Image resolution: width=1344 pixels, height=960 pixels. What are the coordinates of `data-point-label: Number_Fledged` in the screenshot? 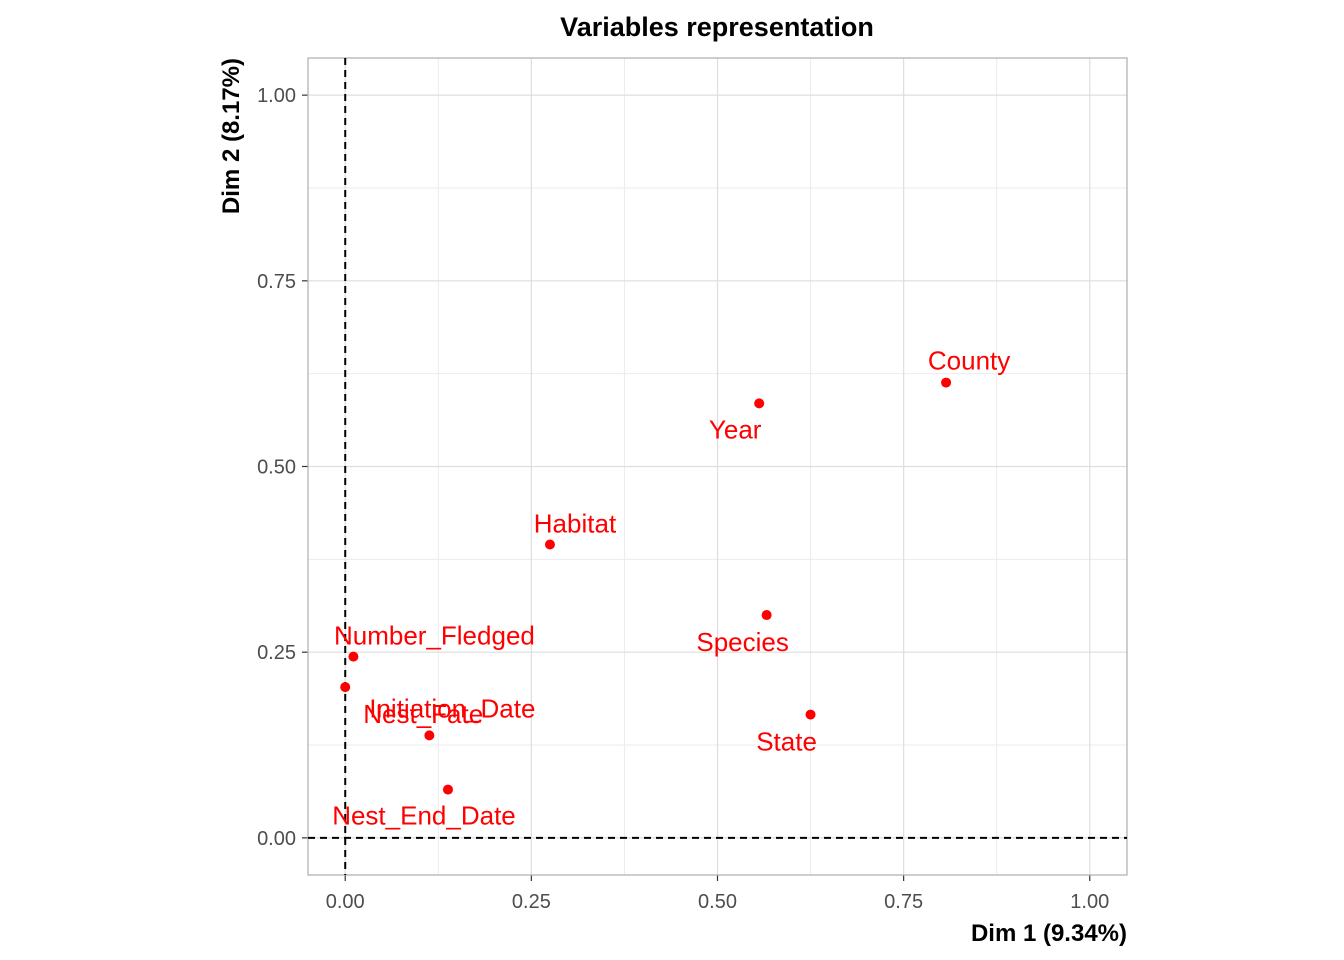 It's located at (434, 636).